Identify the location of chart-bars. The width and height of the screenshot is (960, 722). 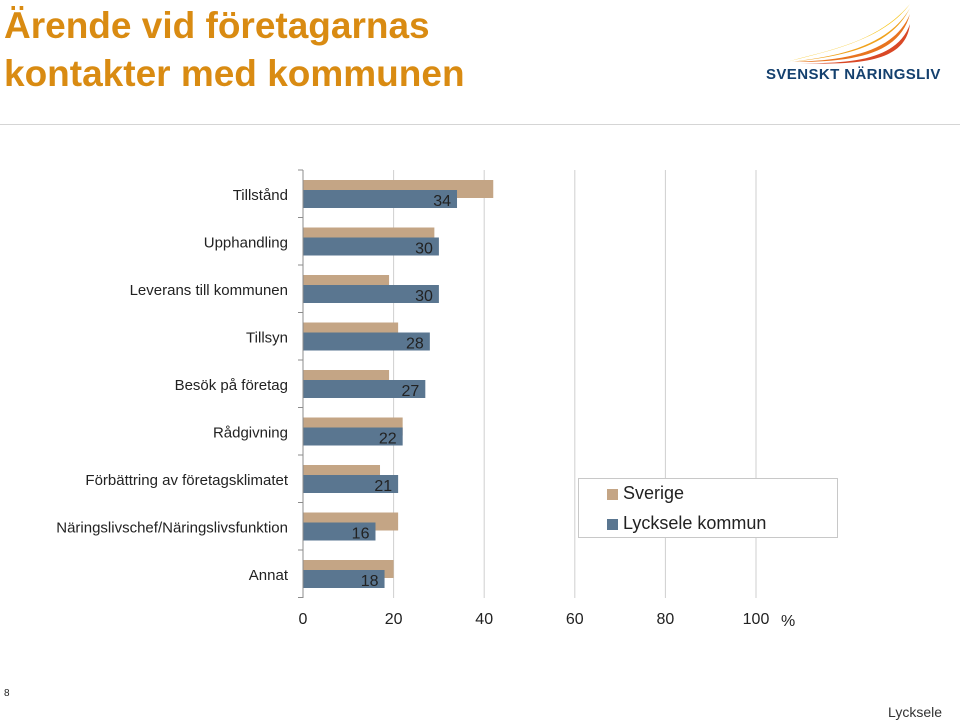
(398, 384).